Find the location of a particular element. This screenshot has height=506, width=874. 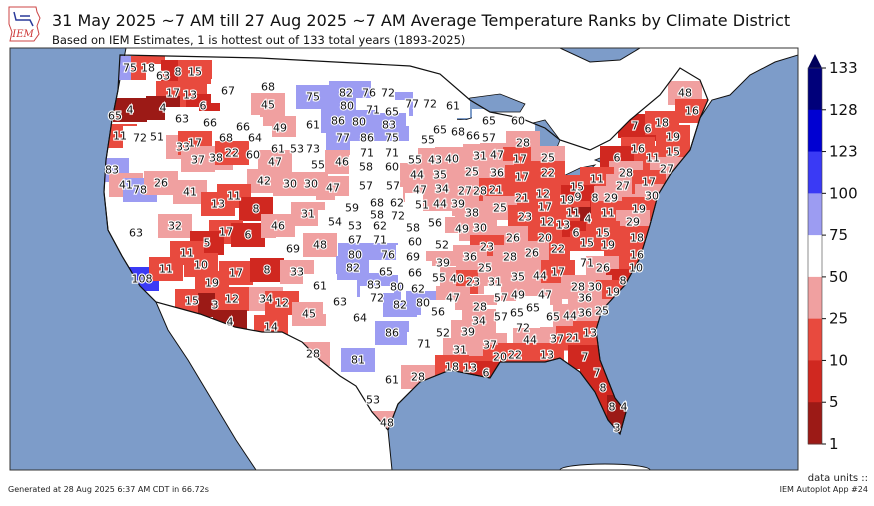

district-rank-label: 33 is located at coordinates (297, 272).